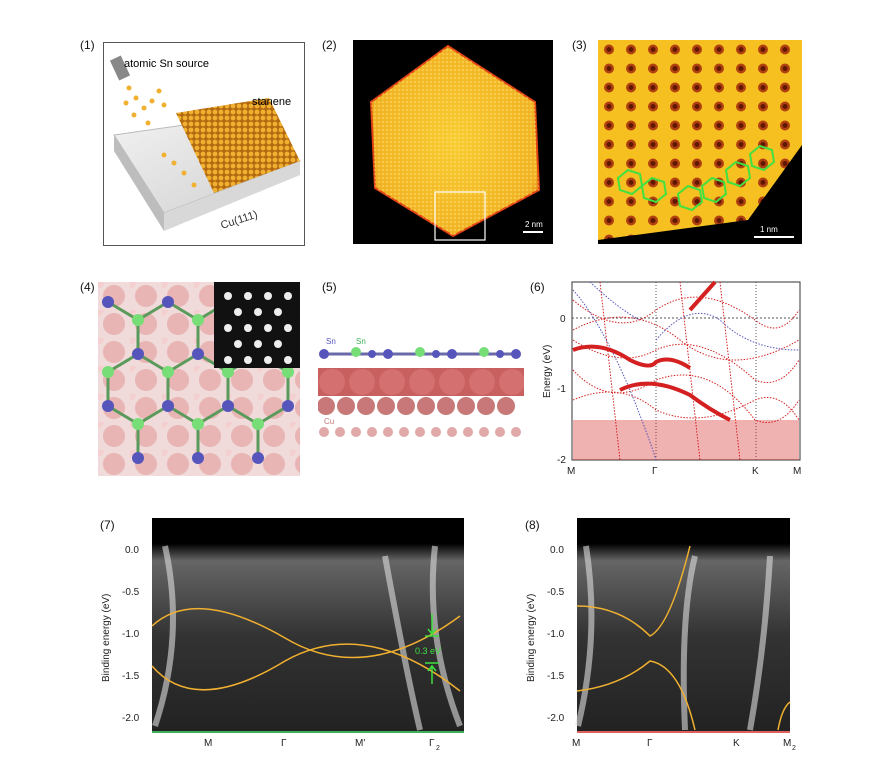 This screenshot has width=886, height=779. What do you see at coordinates (561, 389) in the screenshot?
I see `band-ytick-1: -1` at bounding box center [561, 389].